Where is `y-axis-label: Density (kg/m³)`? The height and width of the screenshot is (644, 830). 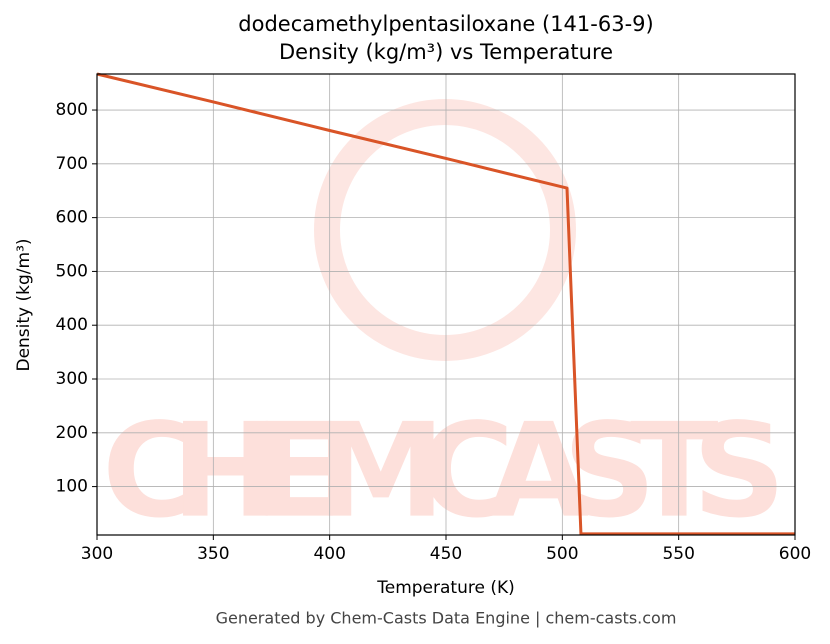
y-axis-label: Density (kg/m³) is located at coordinates (24, 304).